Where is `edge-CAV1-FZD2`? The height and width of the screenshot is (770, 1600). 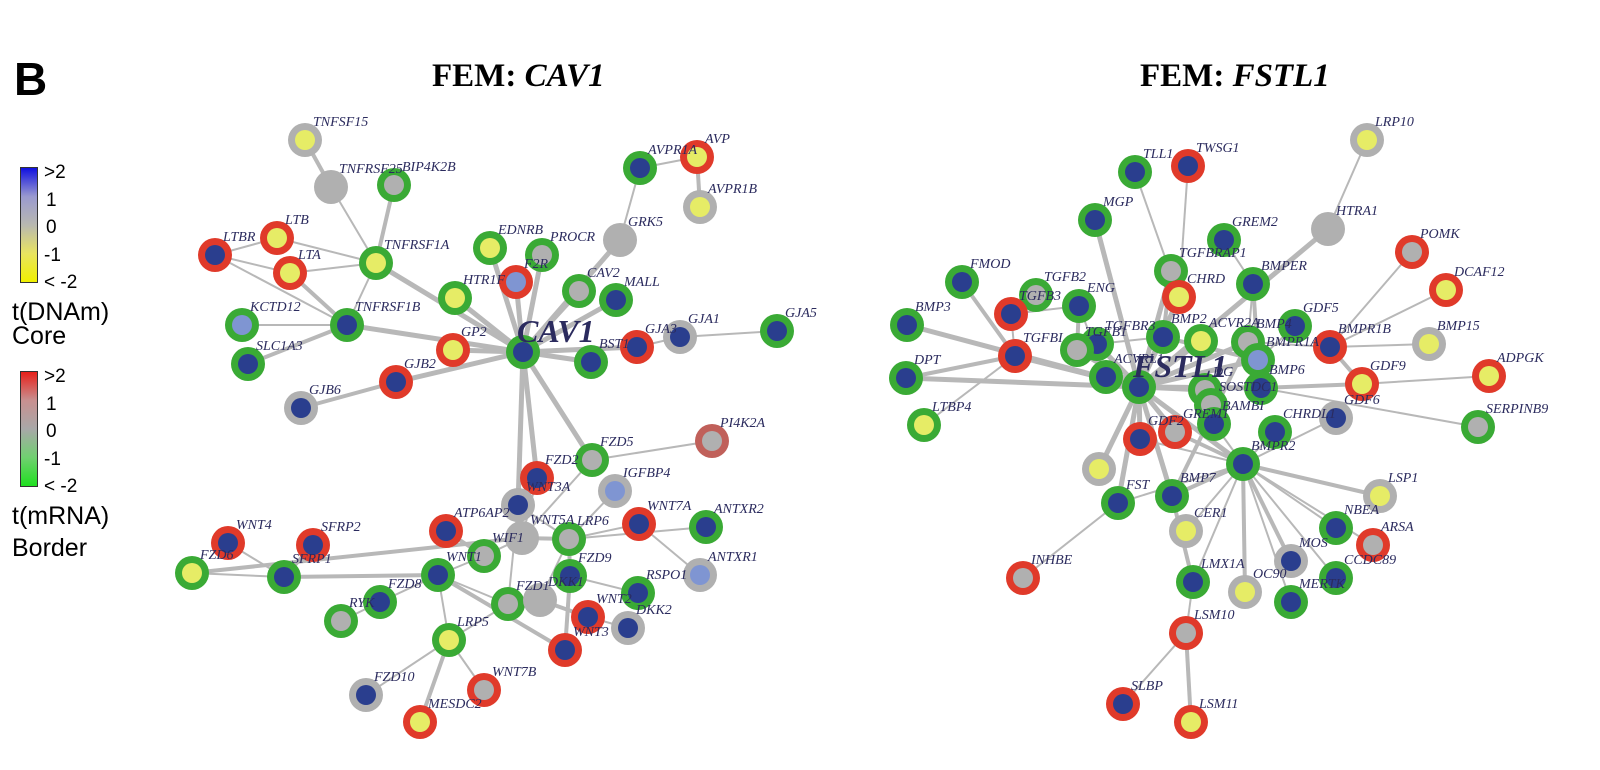
edge-CAV1-FZD2 is located at coordinates (530, 415).